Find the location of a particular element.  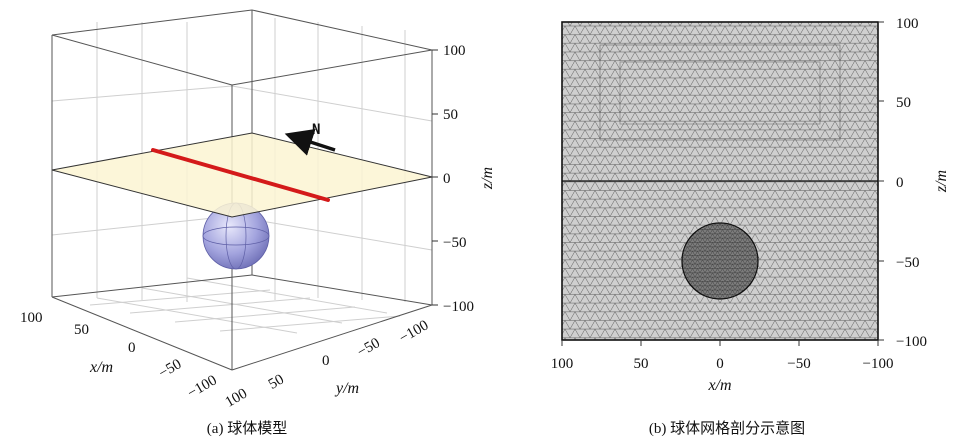

mesh-sphere is located at coordinates (720, 261).